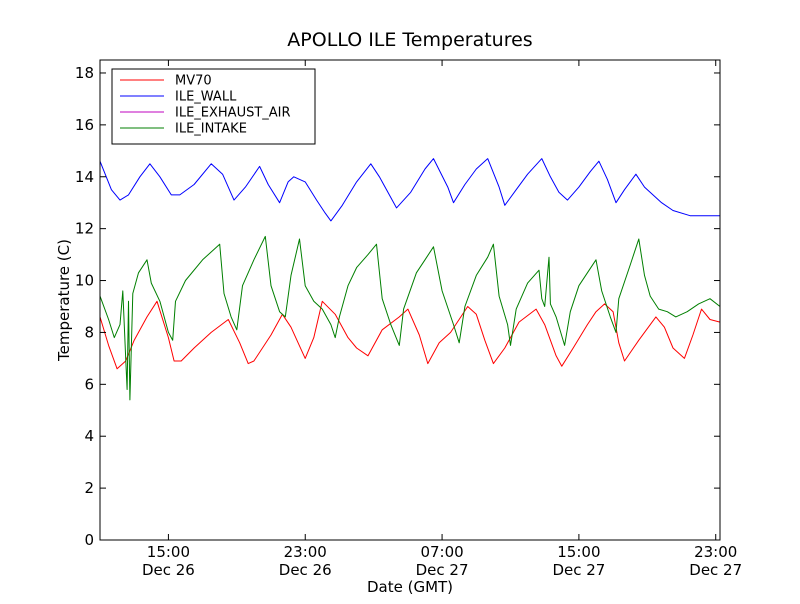 Image resolution: width=800 pixels, height=604 pixels. I want to click on y-tick-label: 16, so click(84, 125).